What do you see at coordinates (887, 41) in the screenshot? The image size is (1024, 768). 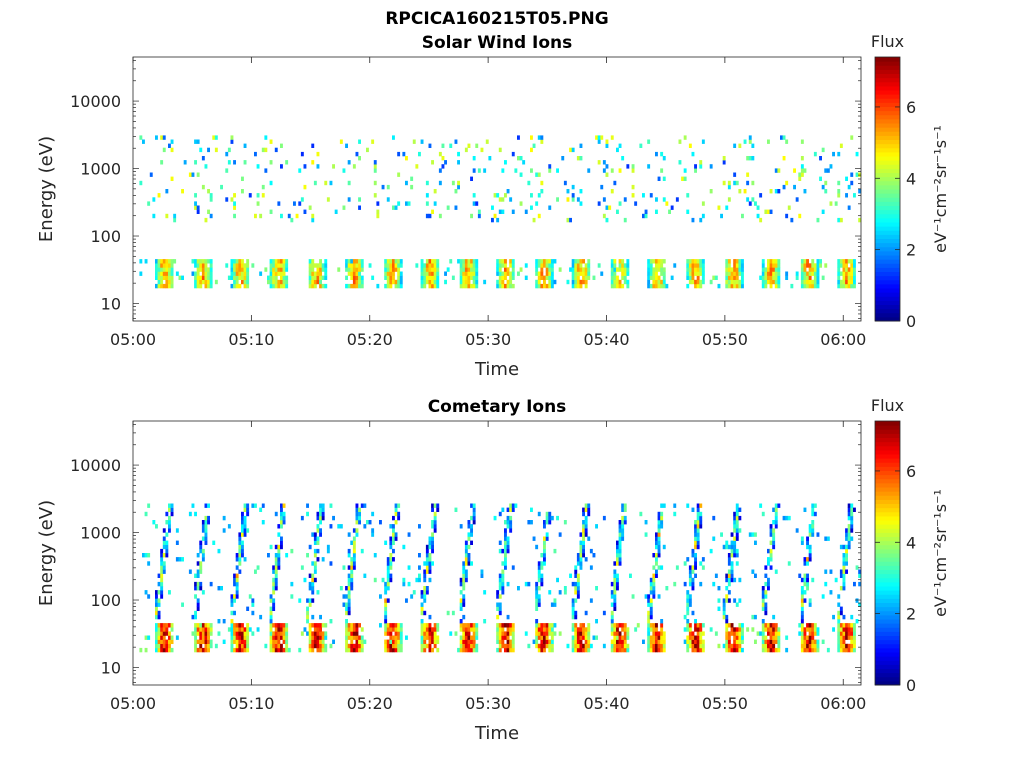 I see `colorbar-title: Flux` at bounding box center [887, 41].